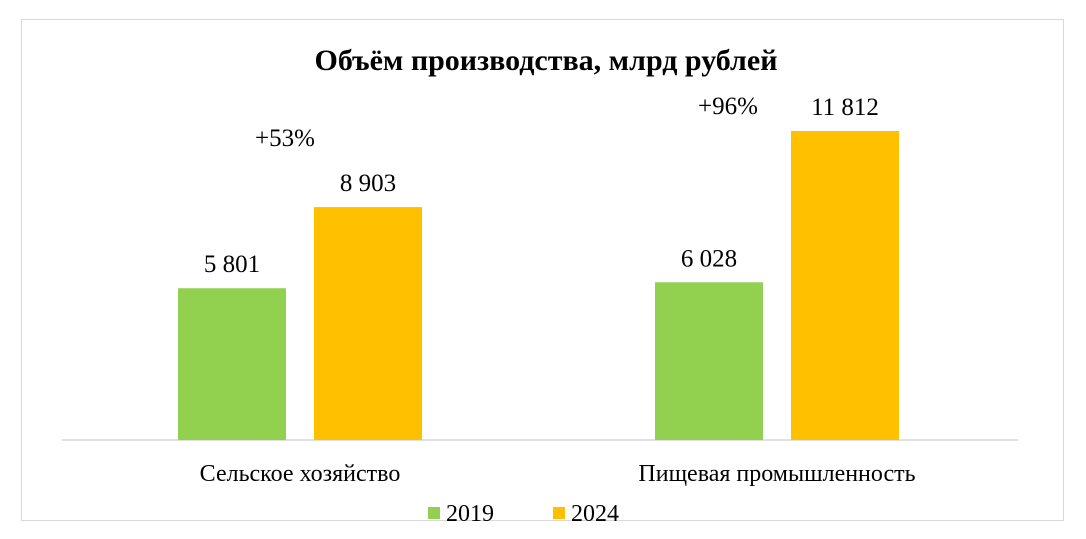 The height and width of the screenshot is (539, 1086). I want to click on legend-swatch-2024, so click(559, 513).